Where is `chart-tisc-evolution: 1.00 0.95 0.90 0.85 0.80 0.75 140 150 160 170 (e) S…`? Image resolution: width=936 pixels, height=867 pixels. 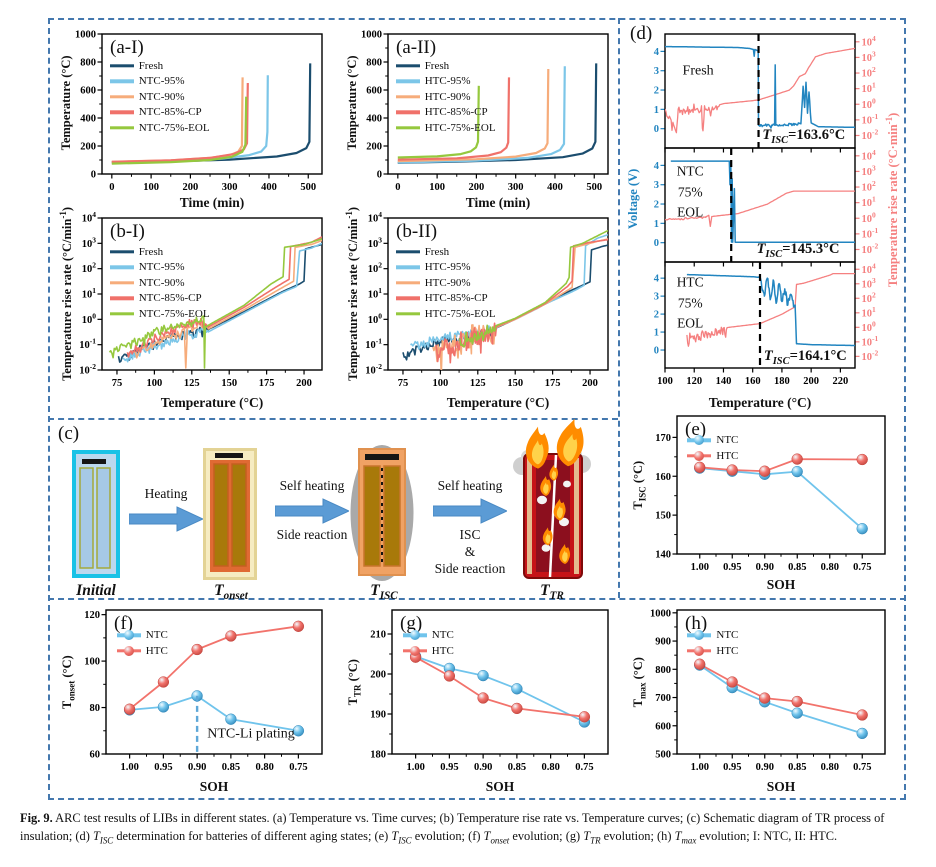
chart-tisc-evolution: 1.00 0.95 0.90 0.85 0.80 0.75 140 150 160 170 (e) S… is located at coordinates (763, 501).